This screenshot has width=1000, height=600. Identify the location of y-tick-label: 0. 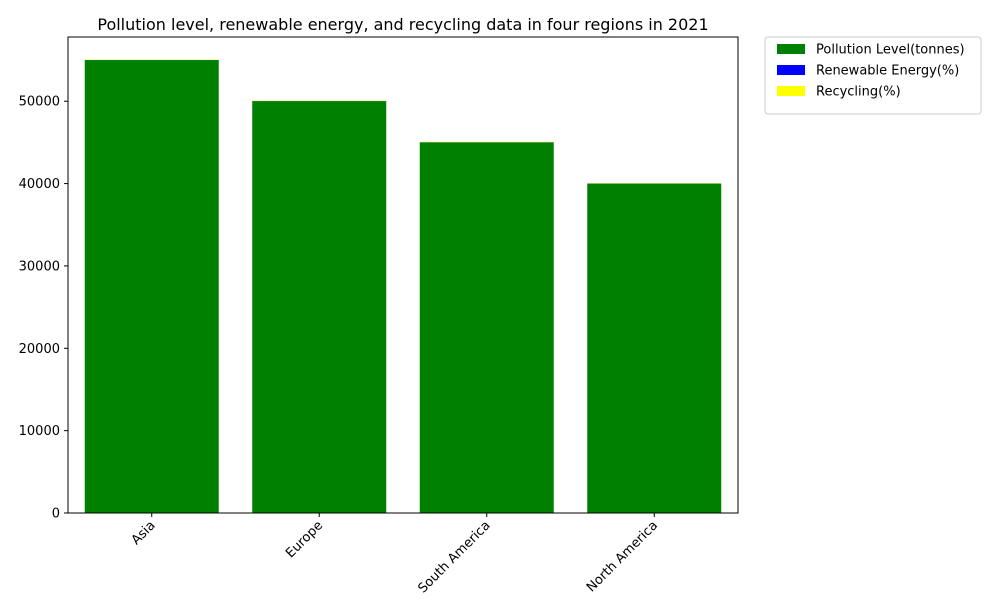
(56, 514).